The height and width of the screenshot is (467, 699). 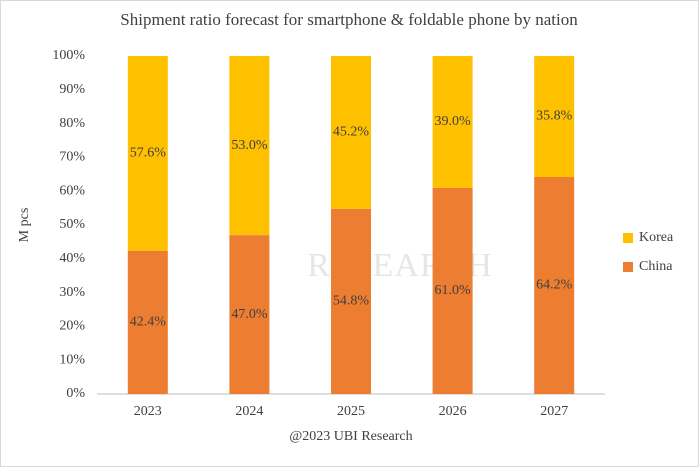 I want to click on y-tick-label: 100%, so click(x=68, y=55).